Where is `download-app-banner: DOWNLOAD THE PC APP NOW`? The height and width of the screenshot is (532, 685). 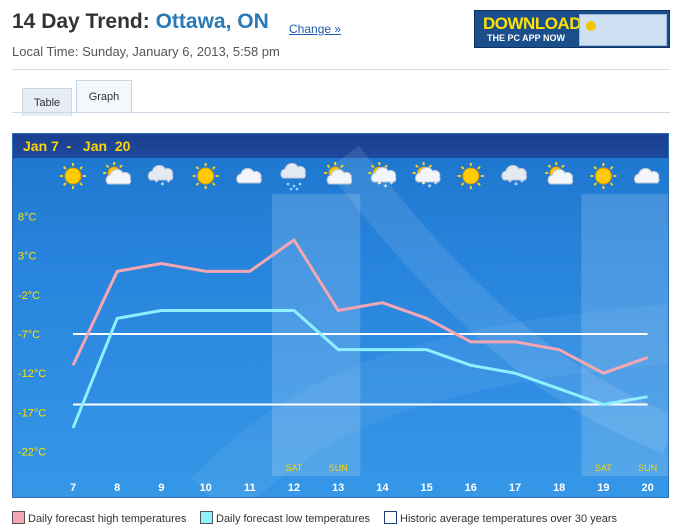
download-app-banner: DOWNLOAD THE PC APP NOW is located at coordinates (572, 29).